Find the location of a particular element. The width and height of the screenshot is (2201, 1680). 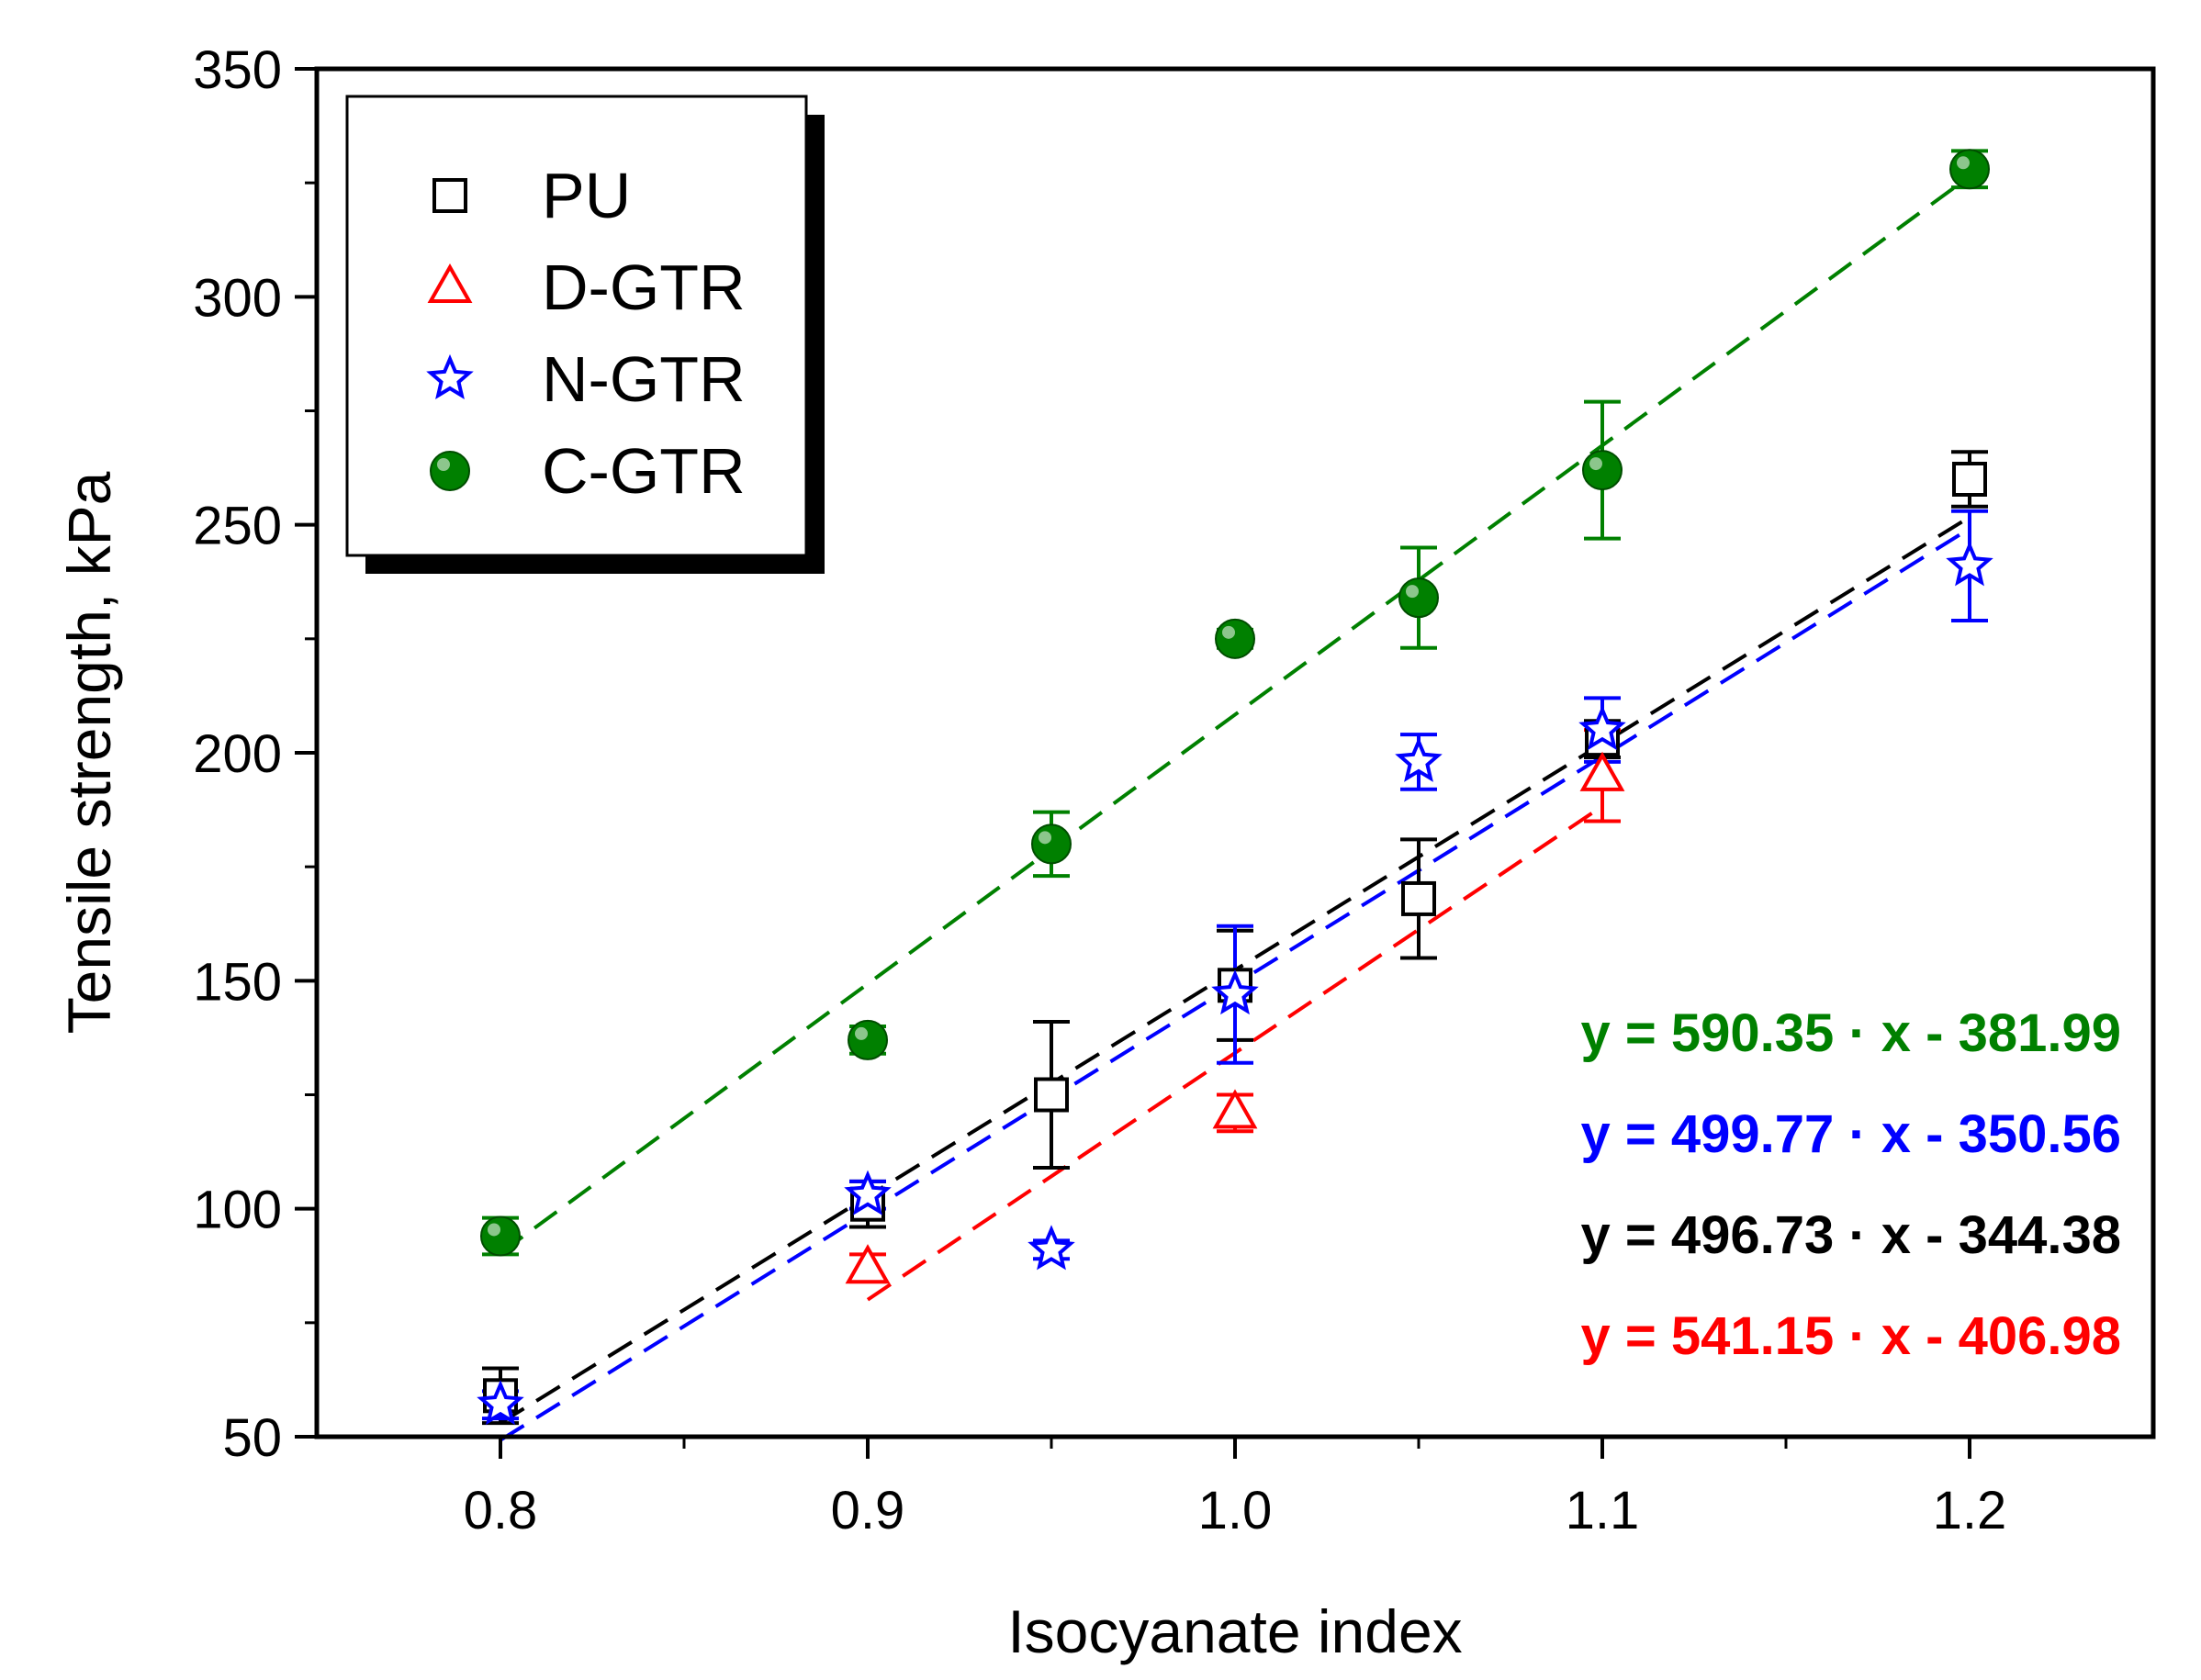

y-tick-label: 250 is located at coordinates (238, 526).